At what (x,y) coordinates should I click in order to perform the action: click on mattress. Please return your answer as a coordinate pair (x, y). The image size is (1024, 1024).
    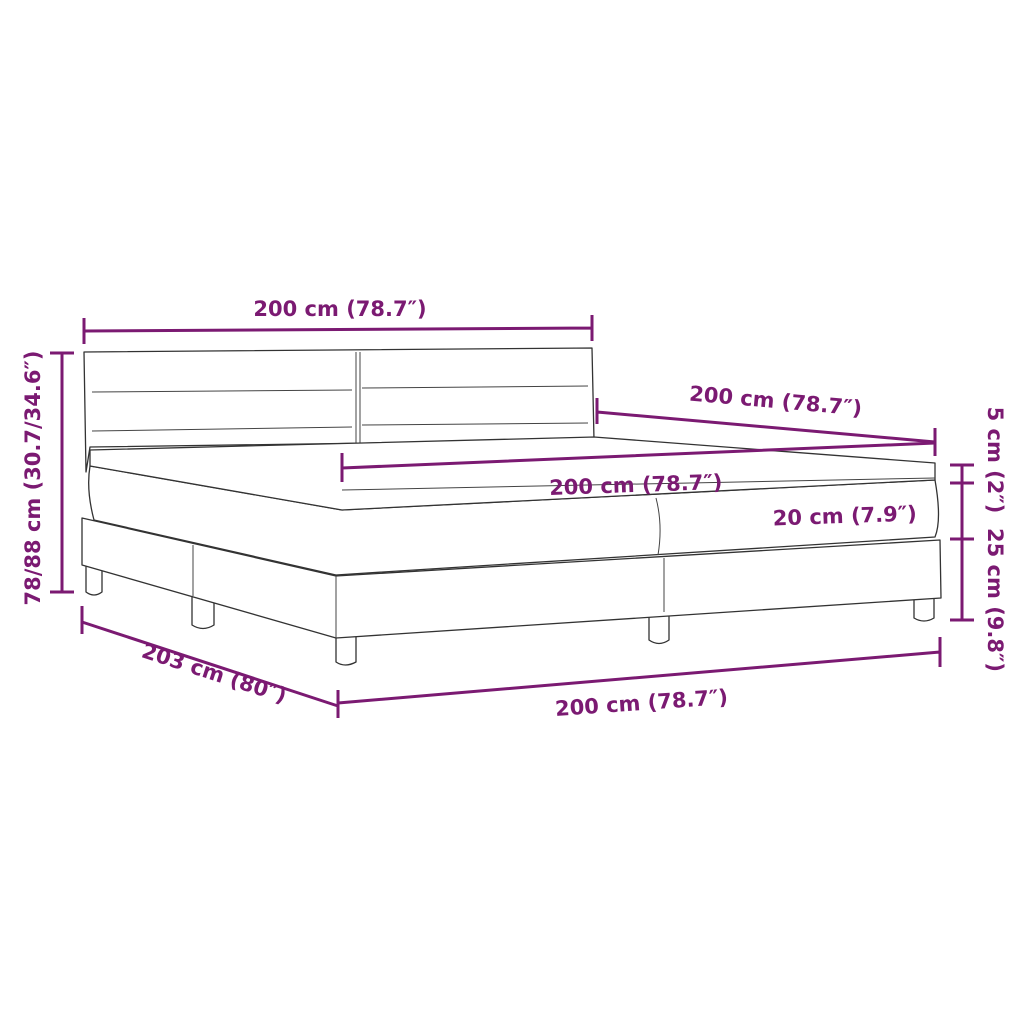
    Looking at the image, I should click on (514, 520).